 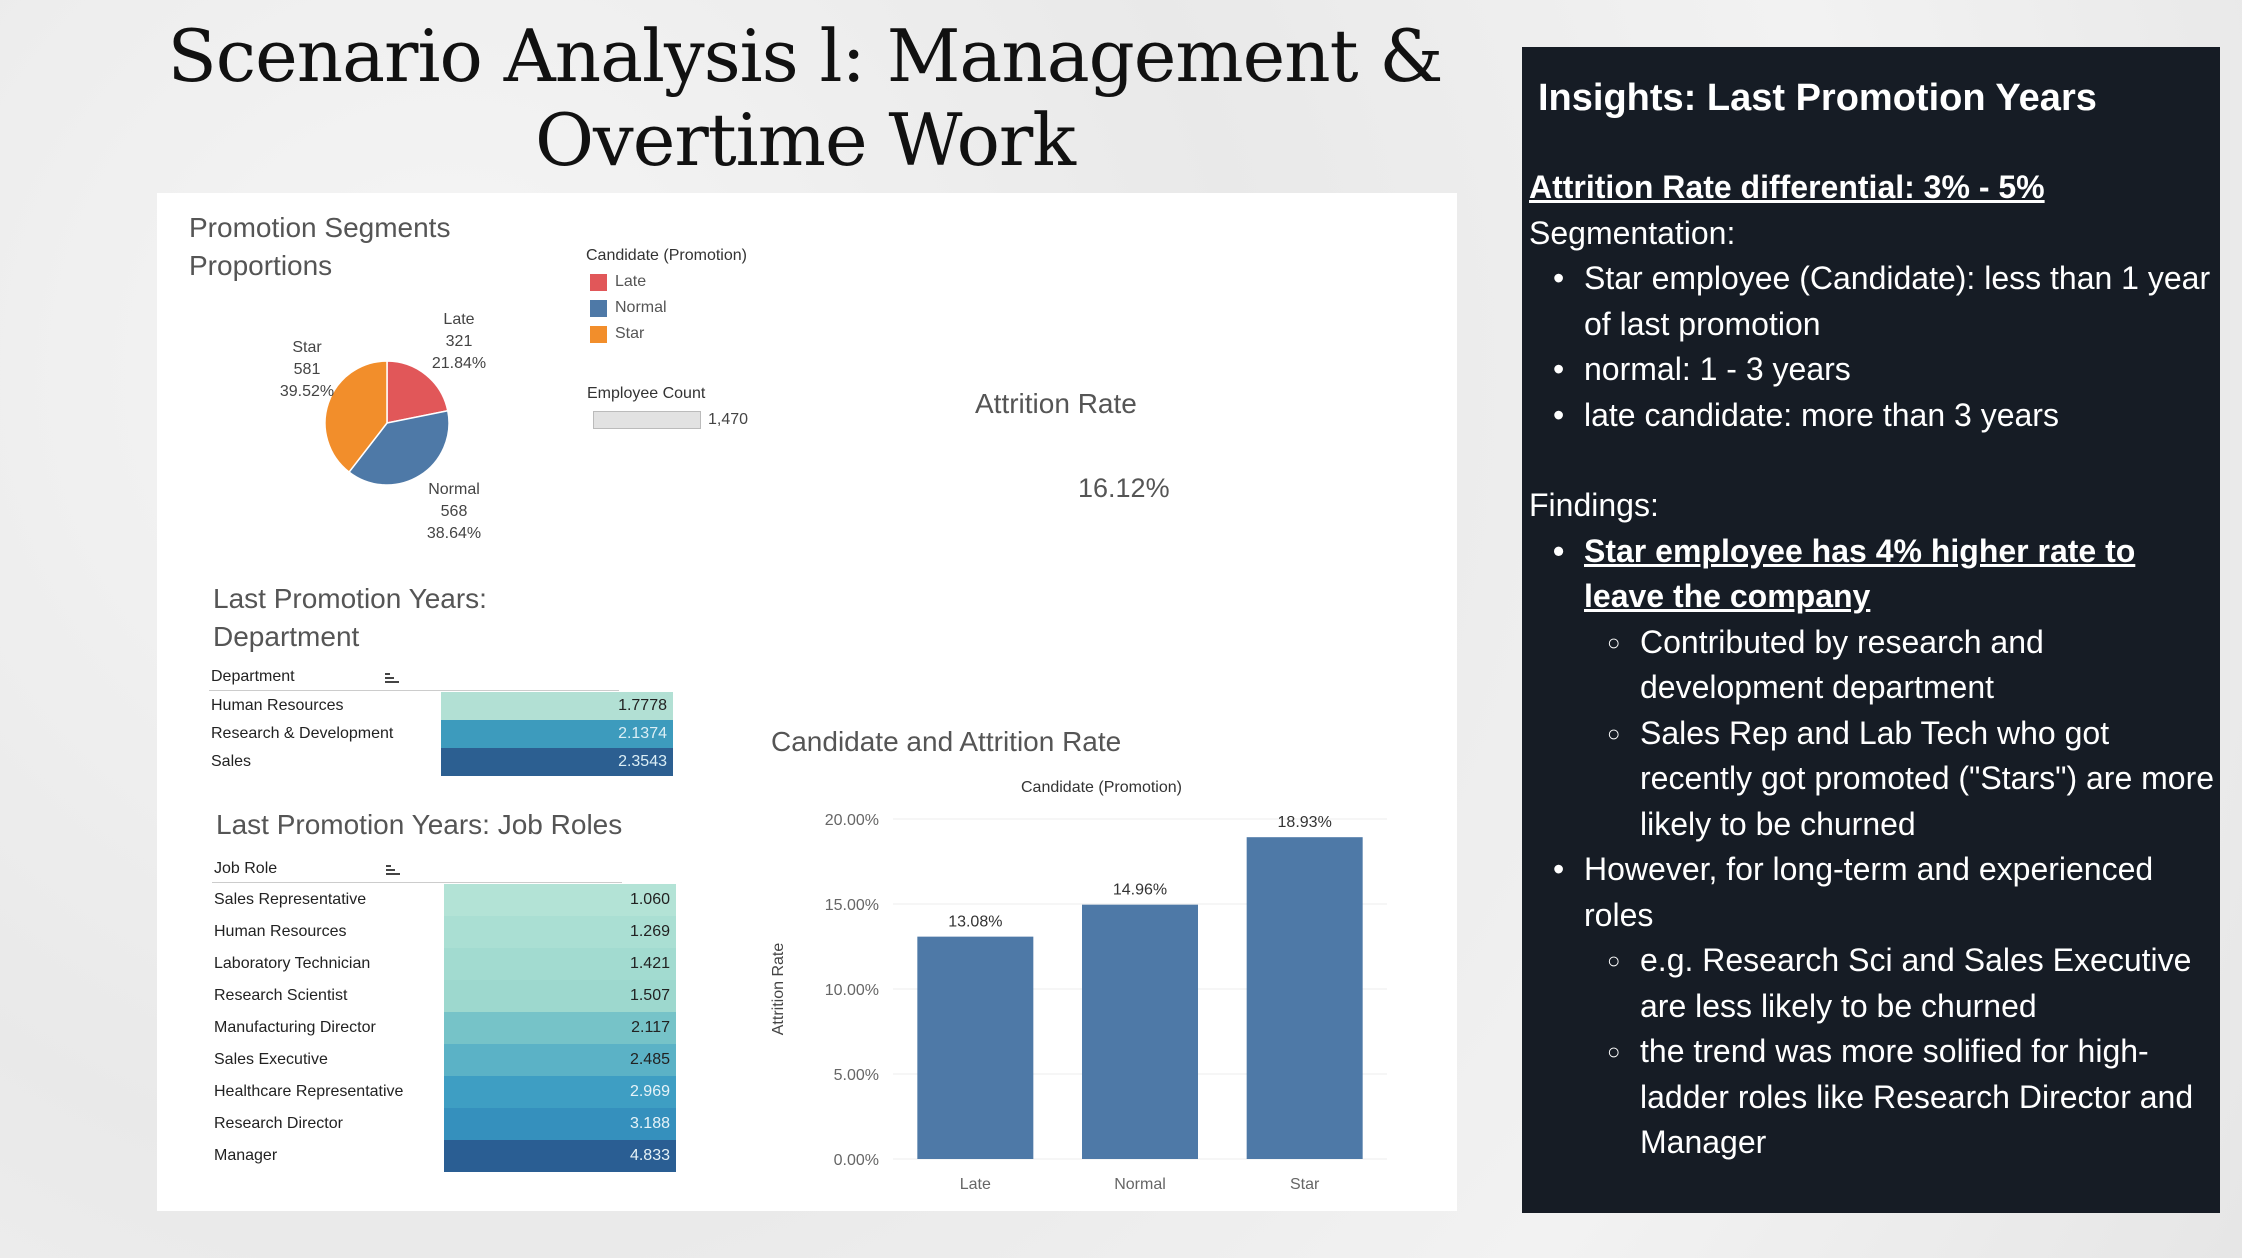 I want to click on pie-slice-late, so click(x=417, y=392).